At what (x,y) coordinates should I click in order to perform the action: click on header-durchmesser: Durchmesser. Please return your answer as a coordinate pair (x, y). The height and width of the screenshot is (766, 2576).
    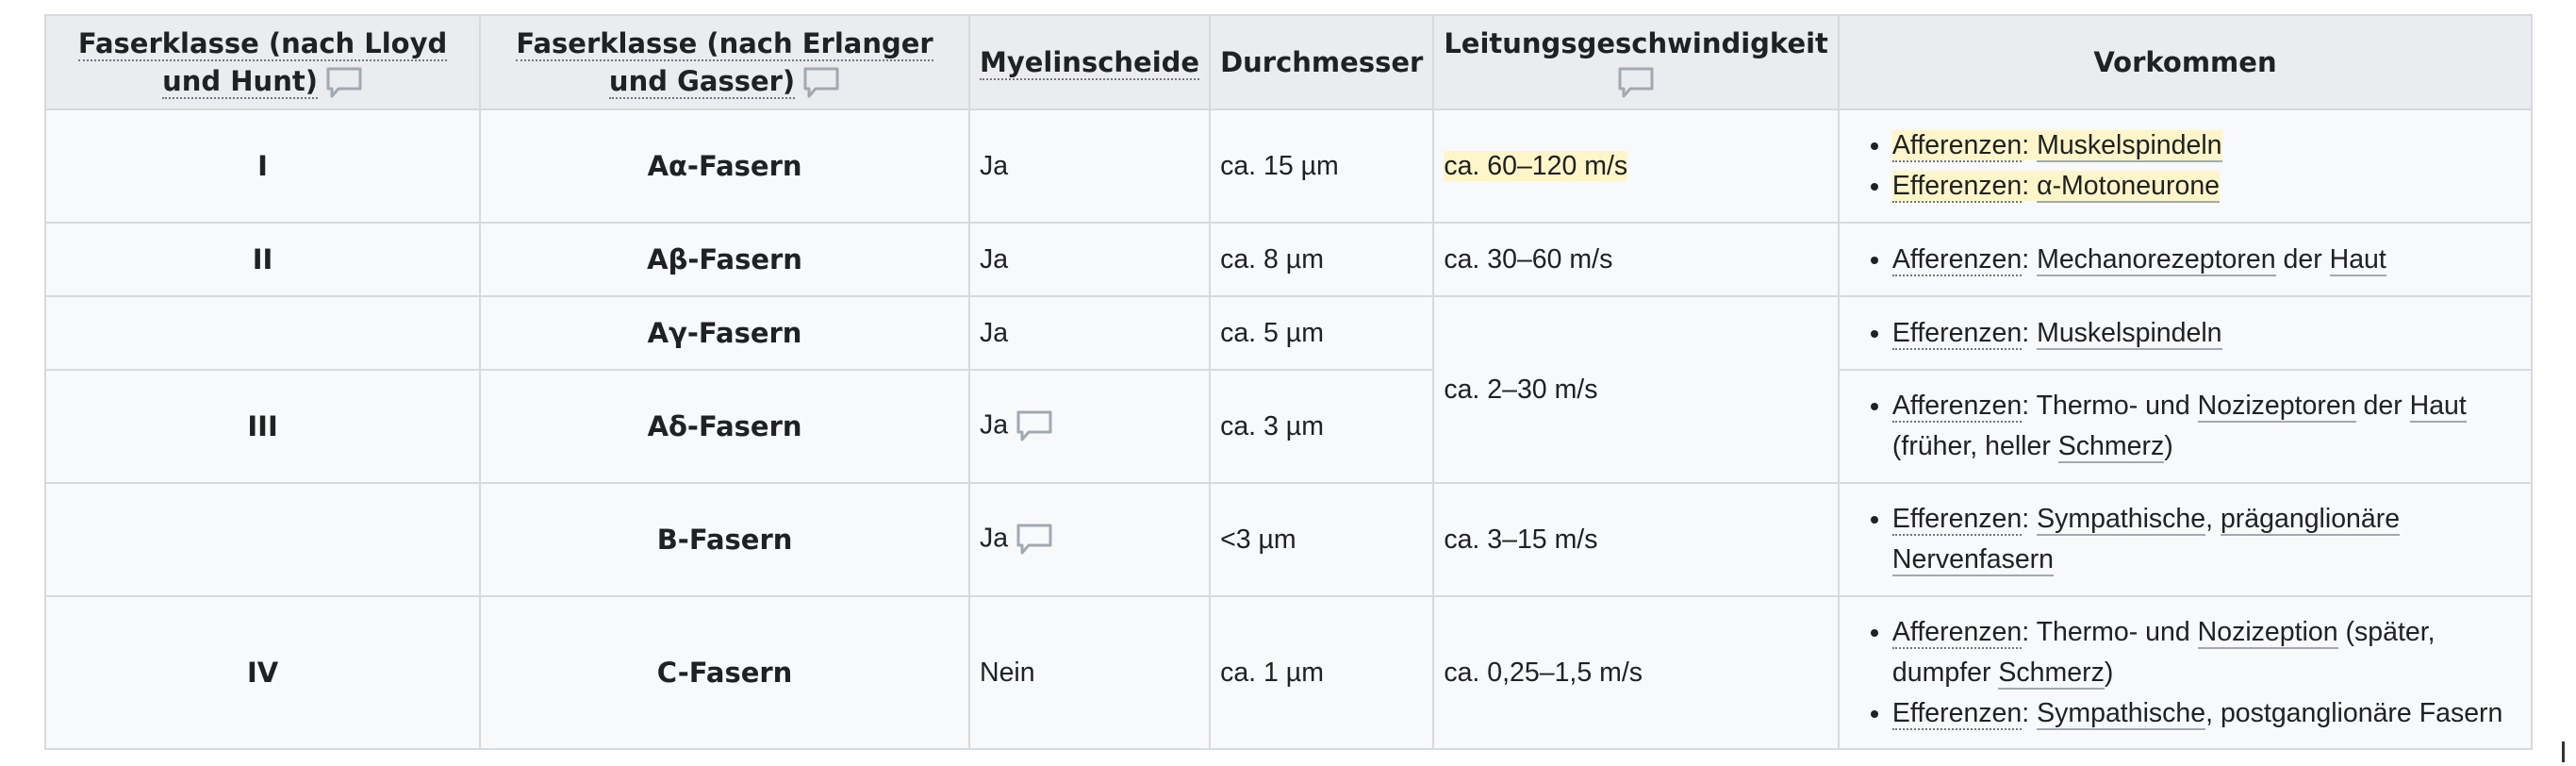
    Looking at the image, I should click on (1322, 62).